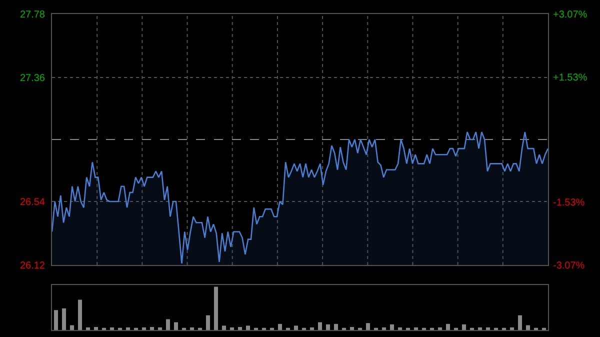  What do you see at coordinates (569, 203) in the screenshot?
I see `y2-tick-label: -1.53%` at bounding box center [569, 203].